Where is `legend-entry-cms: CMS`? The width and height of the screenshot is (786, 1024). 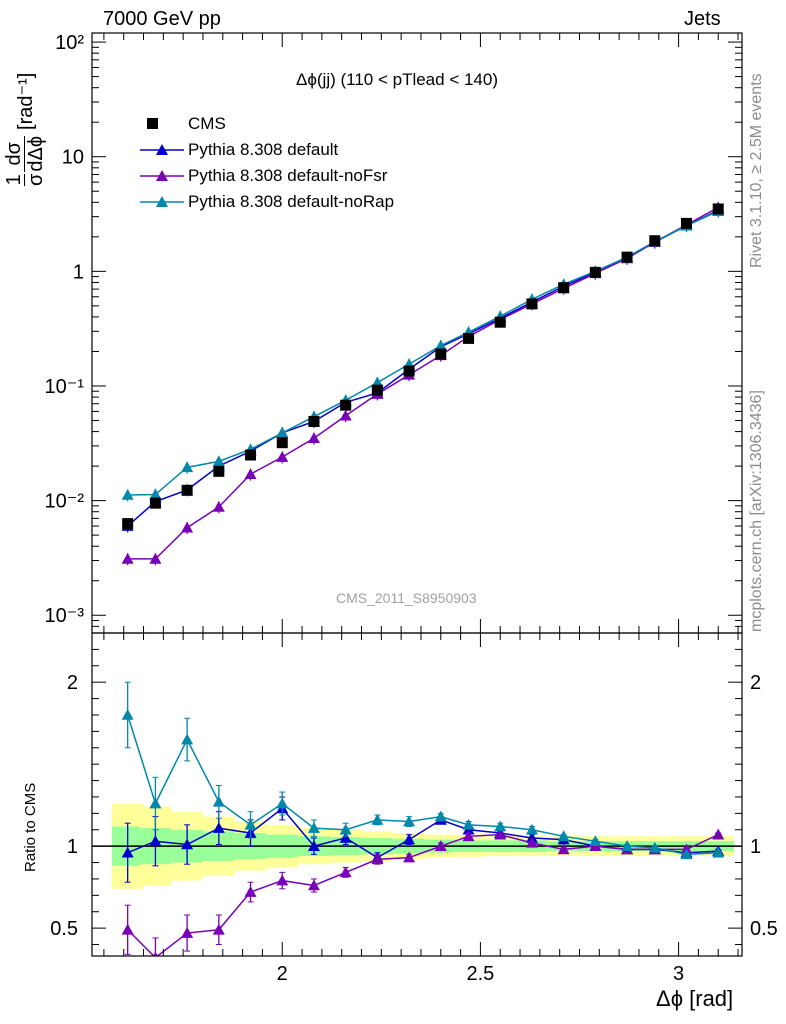 legend-entry-cms: CMS is located at coordinates (183, 124).